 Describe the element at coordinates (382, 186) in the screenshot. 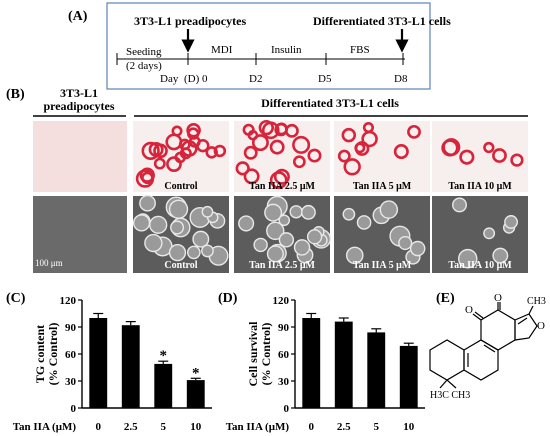

I see `stain-caption: Tan IIA 5 μM` at that location.